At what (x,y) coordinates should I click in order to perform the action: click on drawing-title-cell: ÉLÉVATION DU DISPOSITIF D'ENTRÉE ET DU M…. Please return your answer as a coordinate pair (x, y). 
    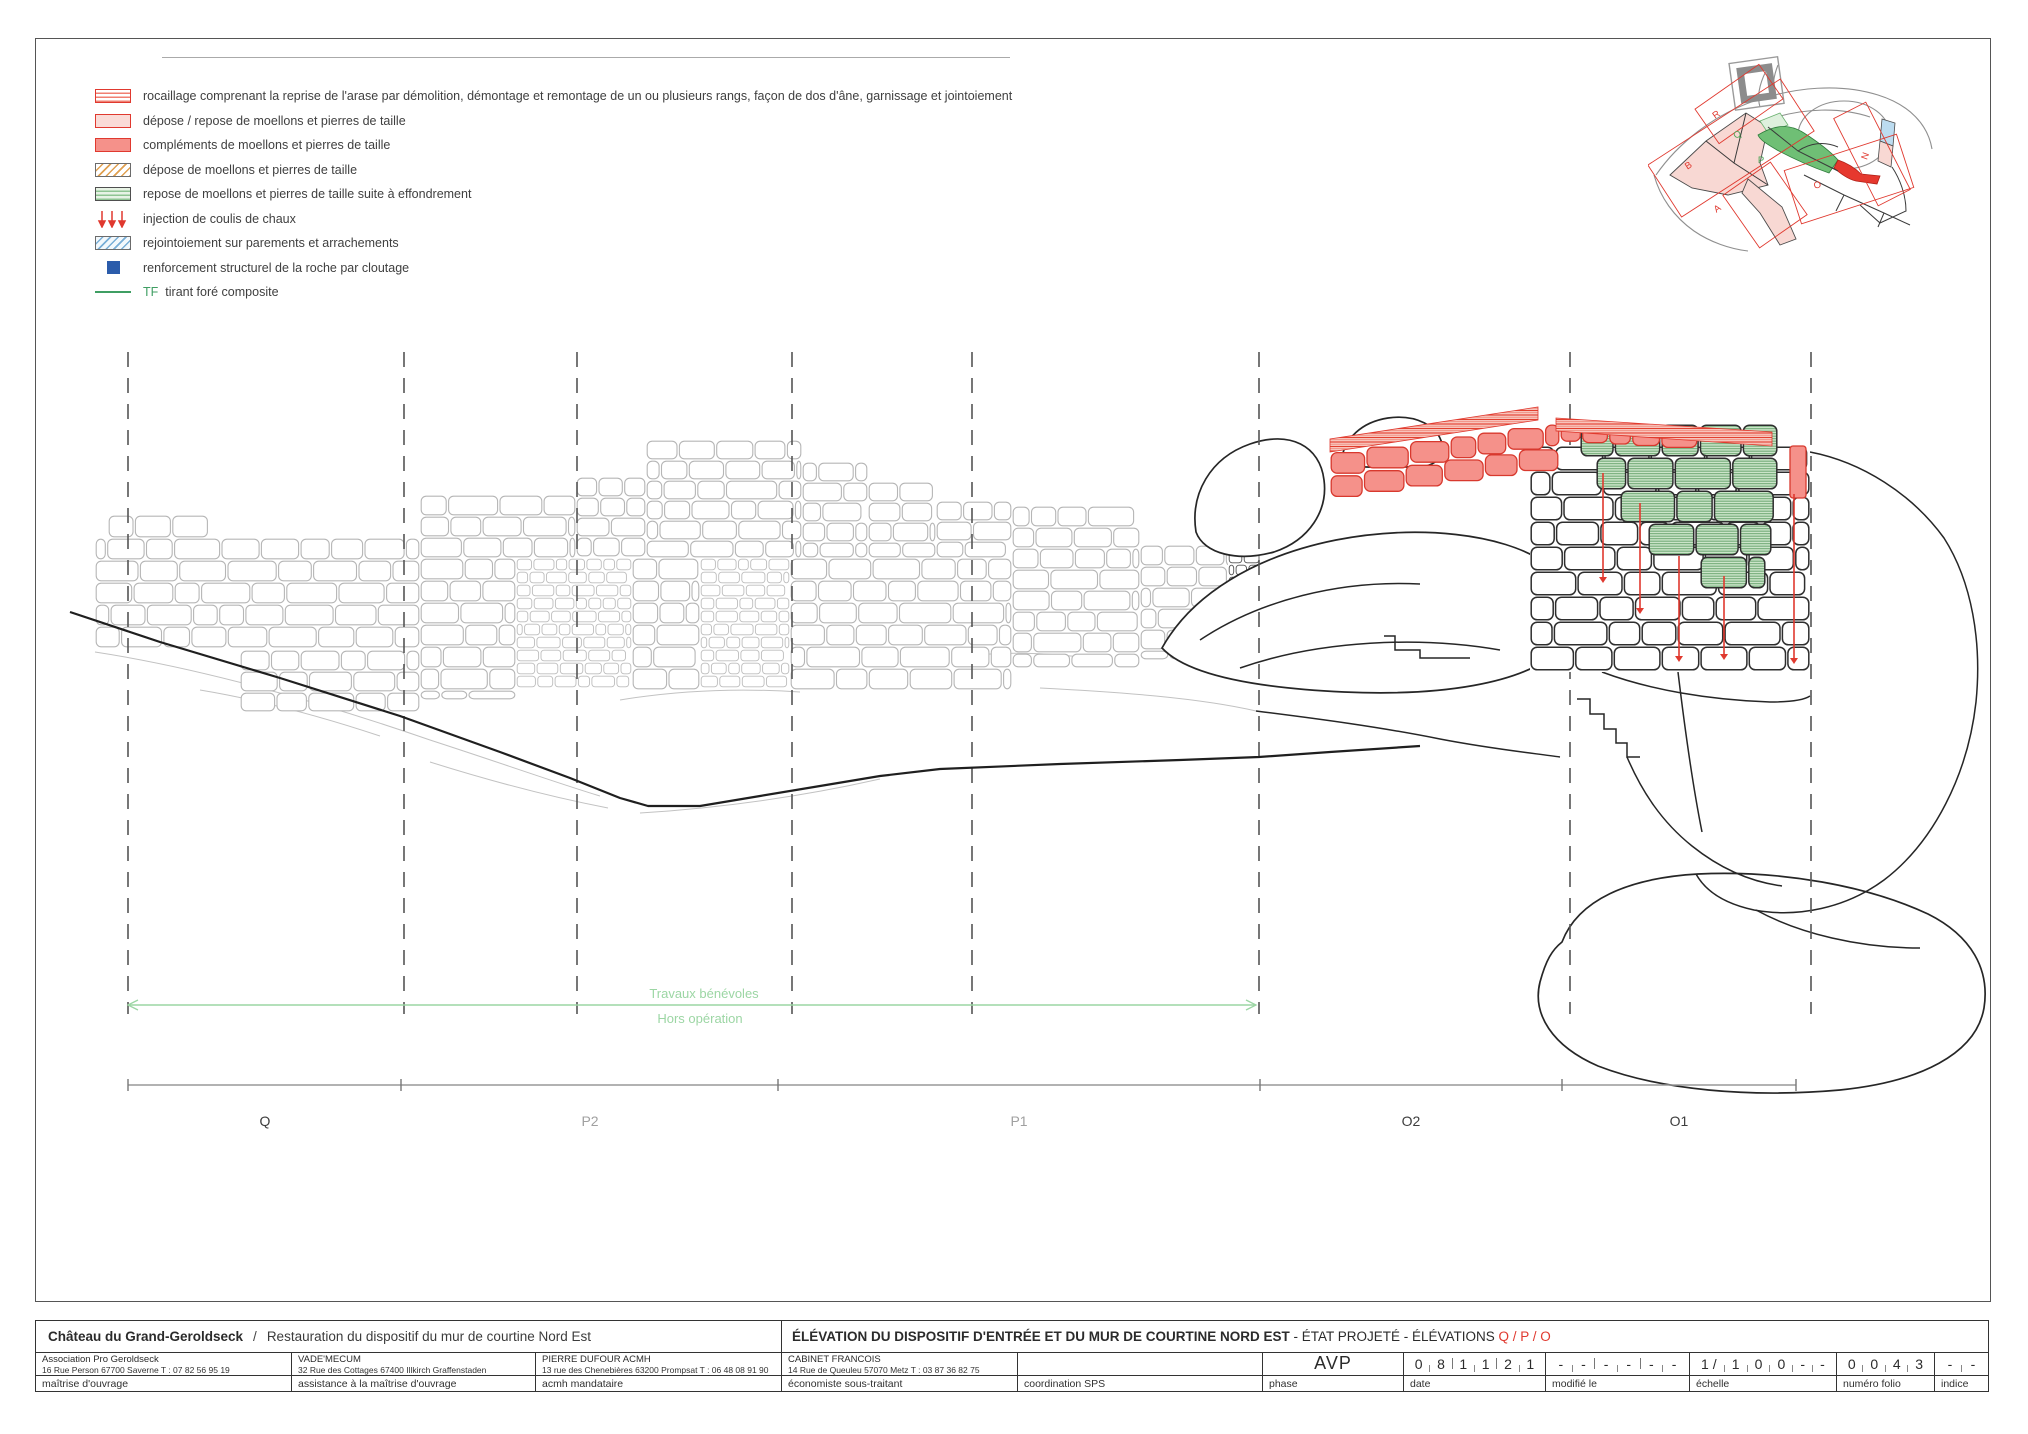
    Looking at the image, I should click on (1171, 1336).